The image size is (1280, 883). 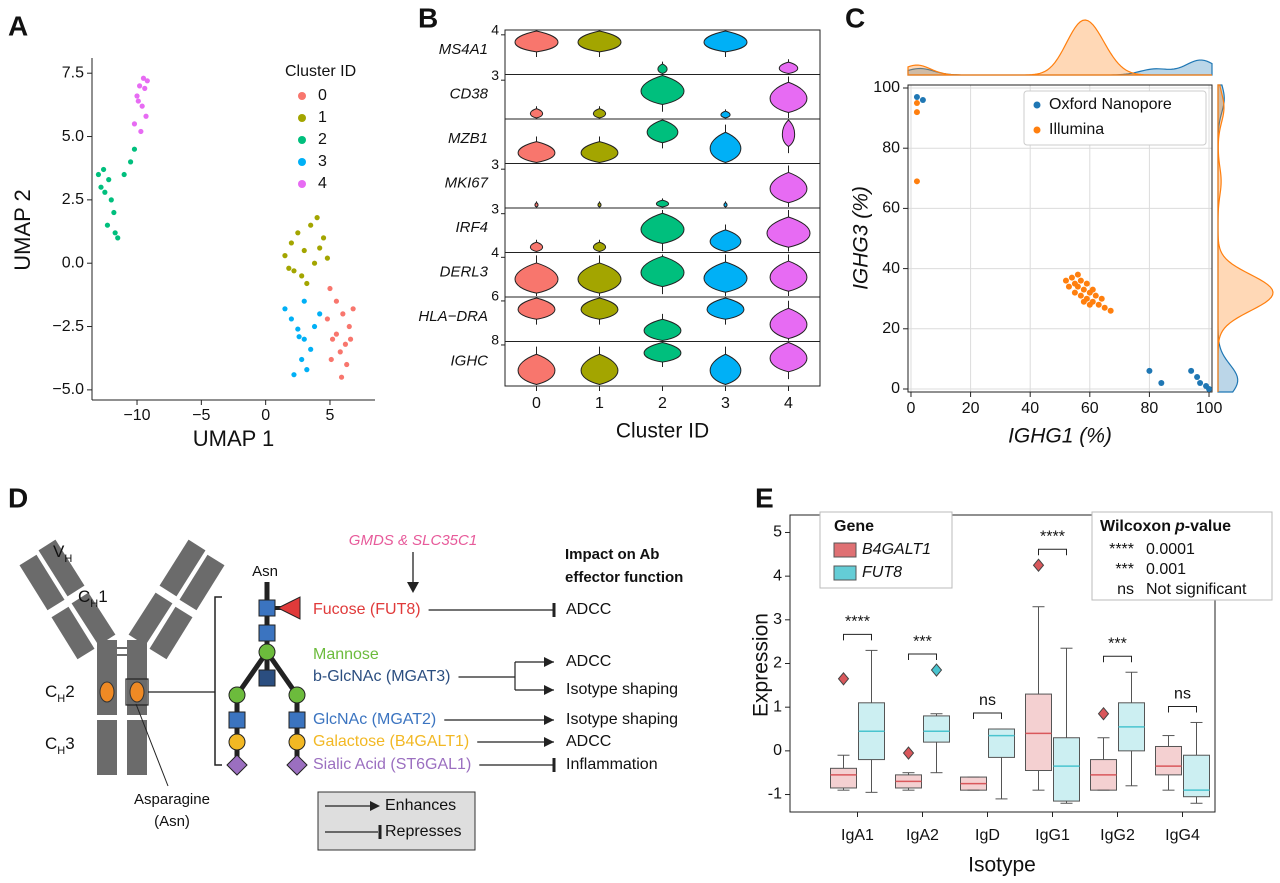 I want to click on impact-title: effector function, so click(x=624, y=577).